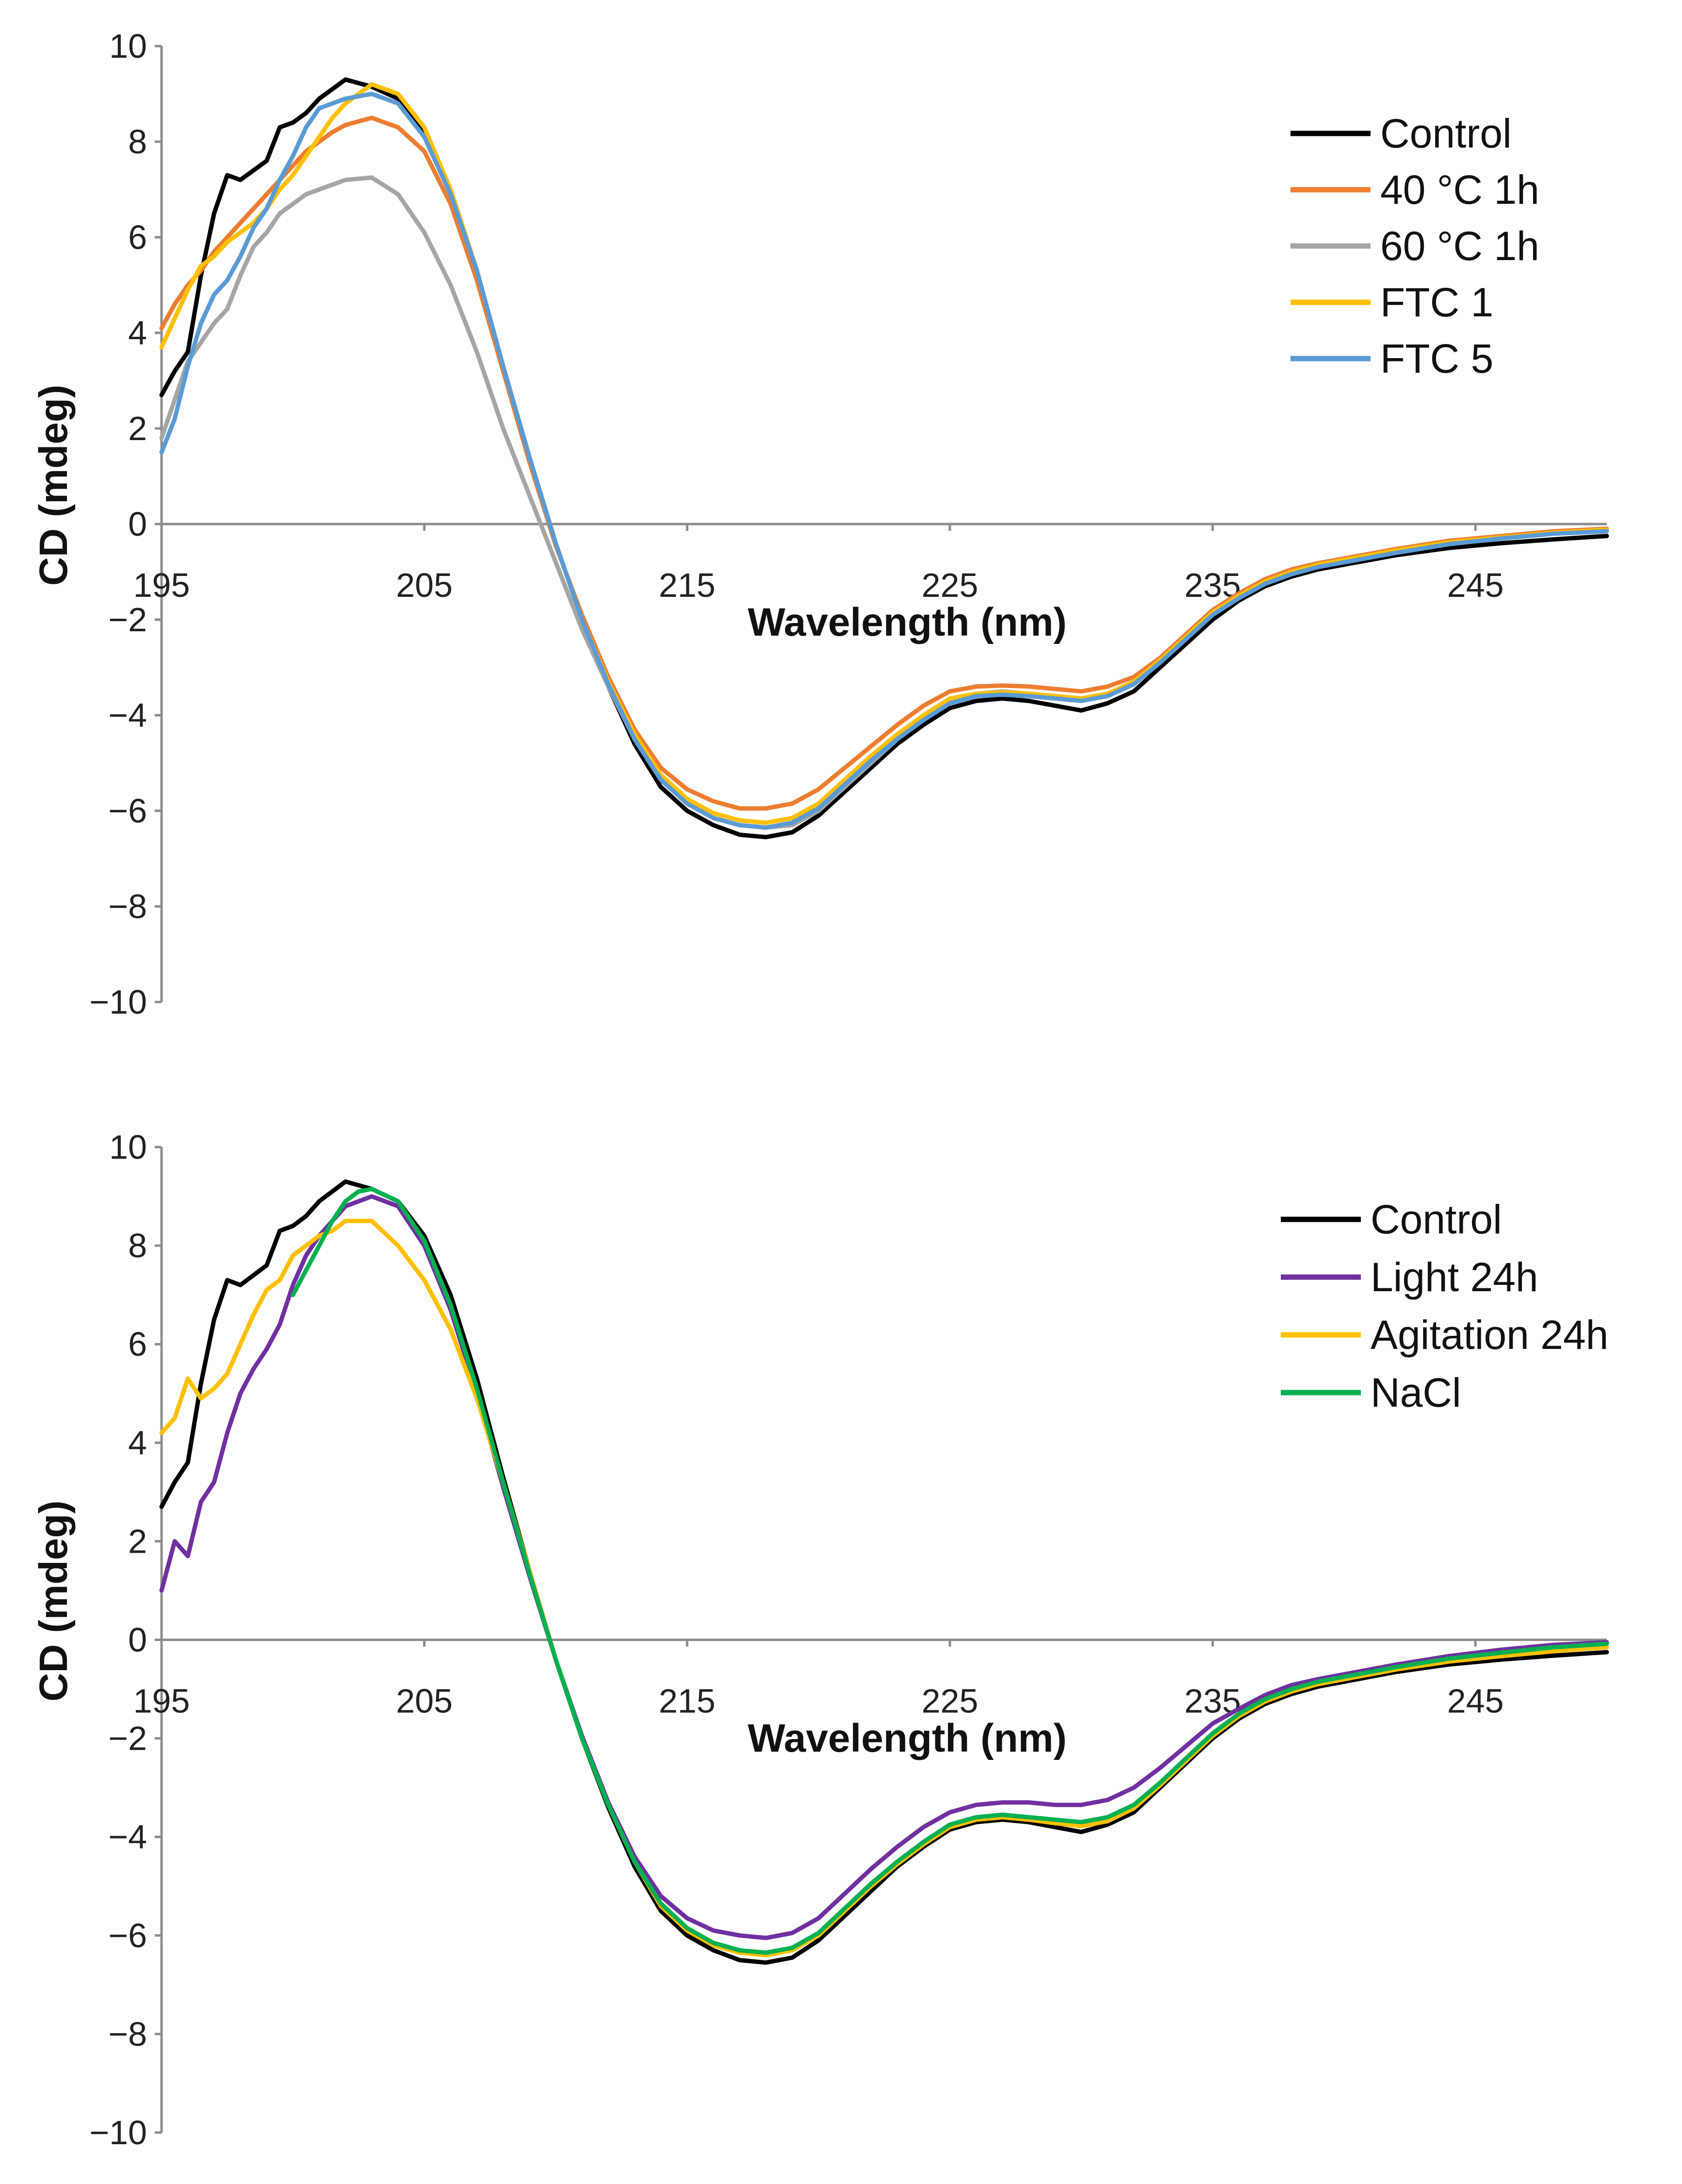 The image size is (1682, 2184). What do you see at coordinates (1459, 246) in the screenshot?
I see `legend-label-60-c-1h: 60 °C 1h` at bounding box center [1459, 246].